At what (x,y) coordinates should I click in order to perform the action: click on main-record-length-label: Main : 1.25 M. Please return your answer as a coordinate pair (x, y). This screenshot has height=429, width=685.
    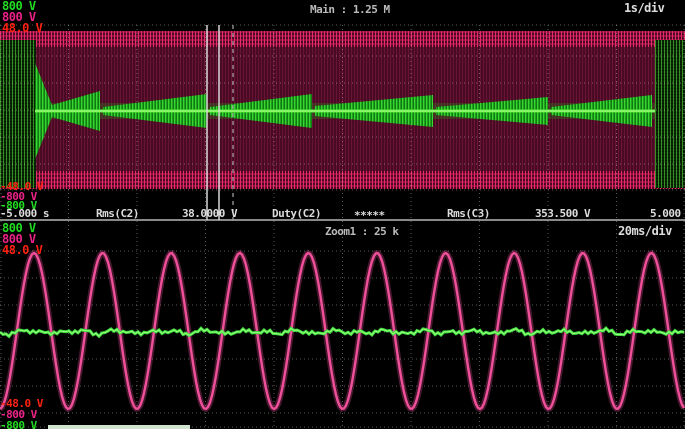
    Looking at the image, I should click on (350, 9).